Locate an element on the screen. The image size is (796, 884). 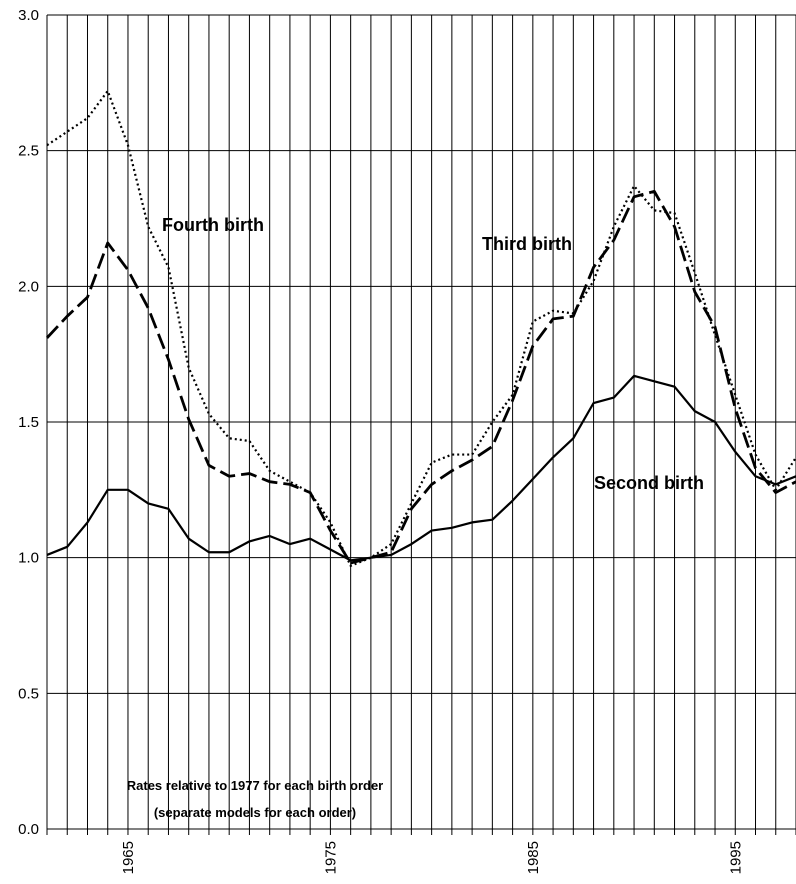
y-tick-label: 1.0 is located at coordinates (28, 558).